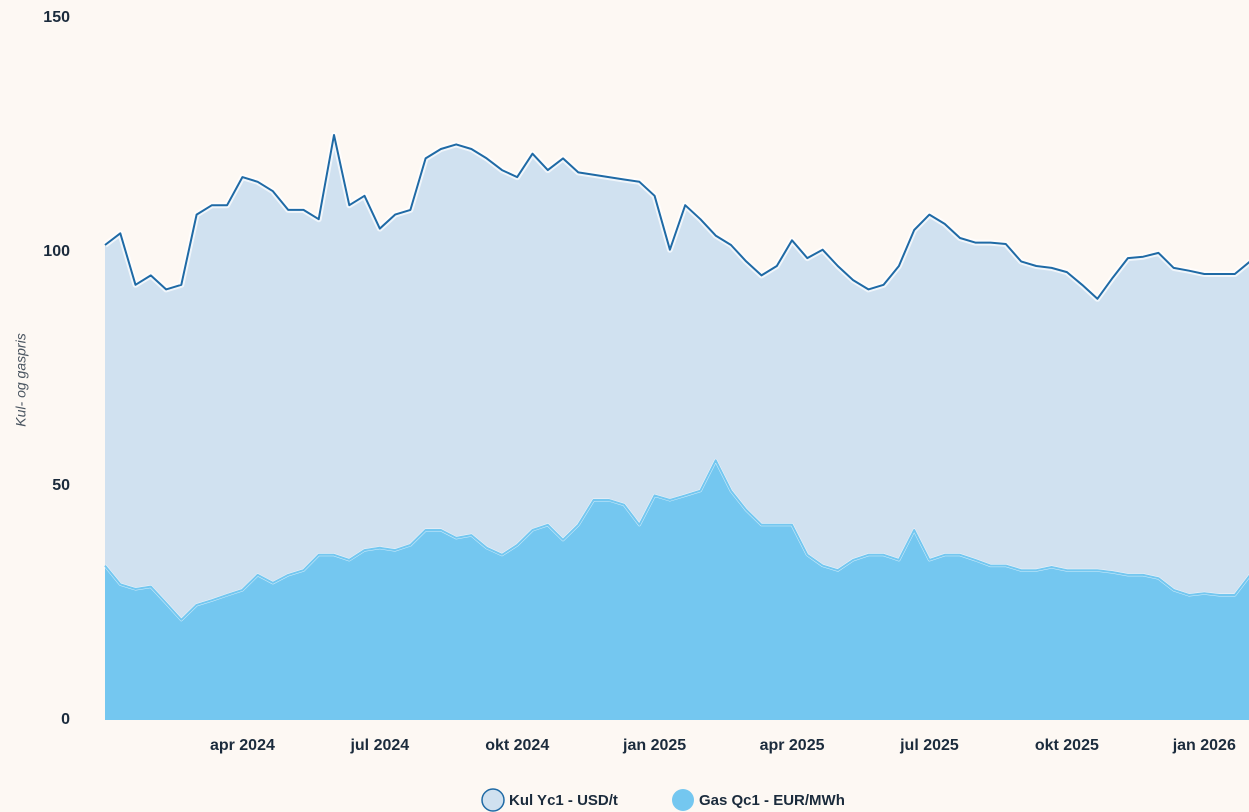 The width and height of the screenshot is (1249, 812). I want to click on legend-label: Gas Qc1 - EUR/MWh, so click(772, 800).